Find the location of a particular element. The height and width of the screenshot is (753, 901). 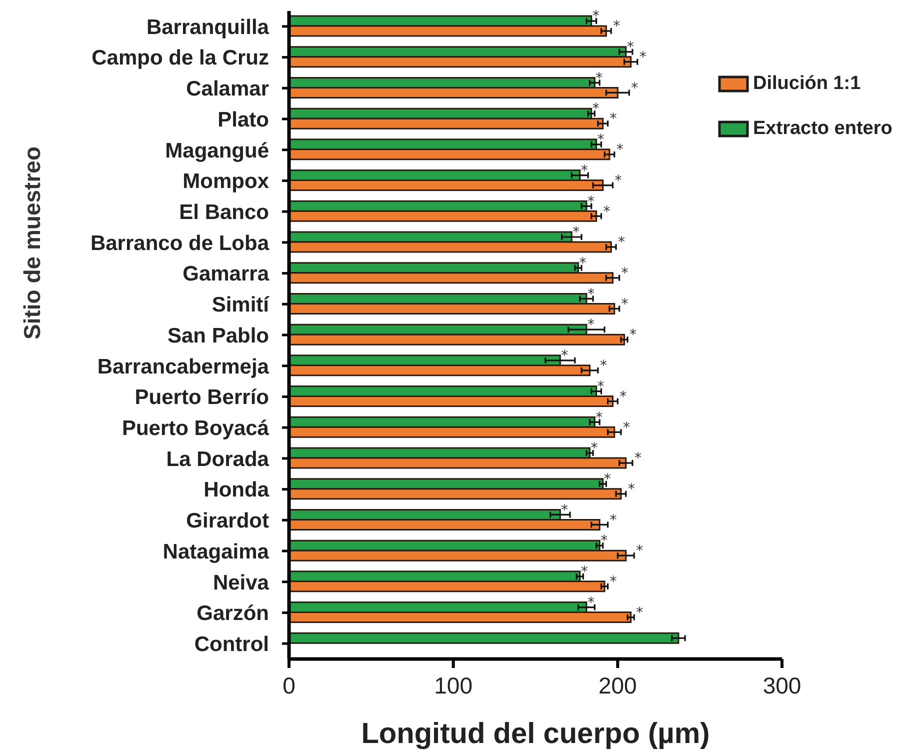

y-tick-label: Calamar is located at coordinates (227, 89).